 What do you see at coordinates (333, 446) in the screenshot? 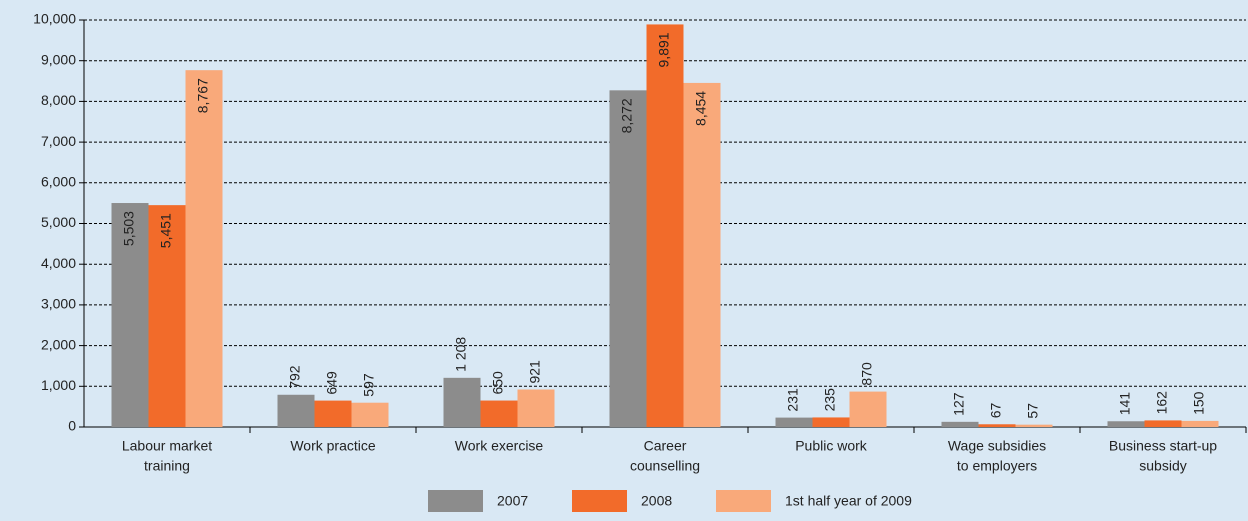
I see `x-tick-label: Work practice` at bounding box center [333, 446].